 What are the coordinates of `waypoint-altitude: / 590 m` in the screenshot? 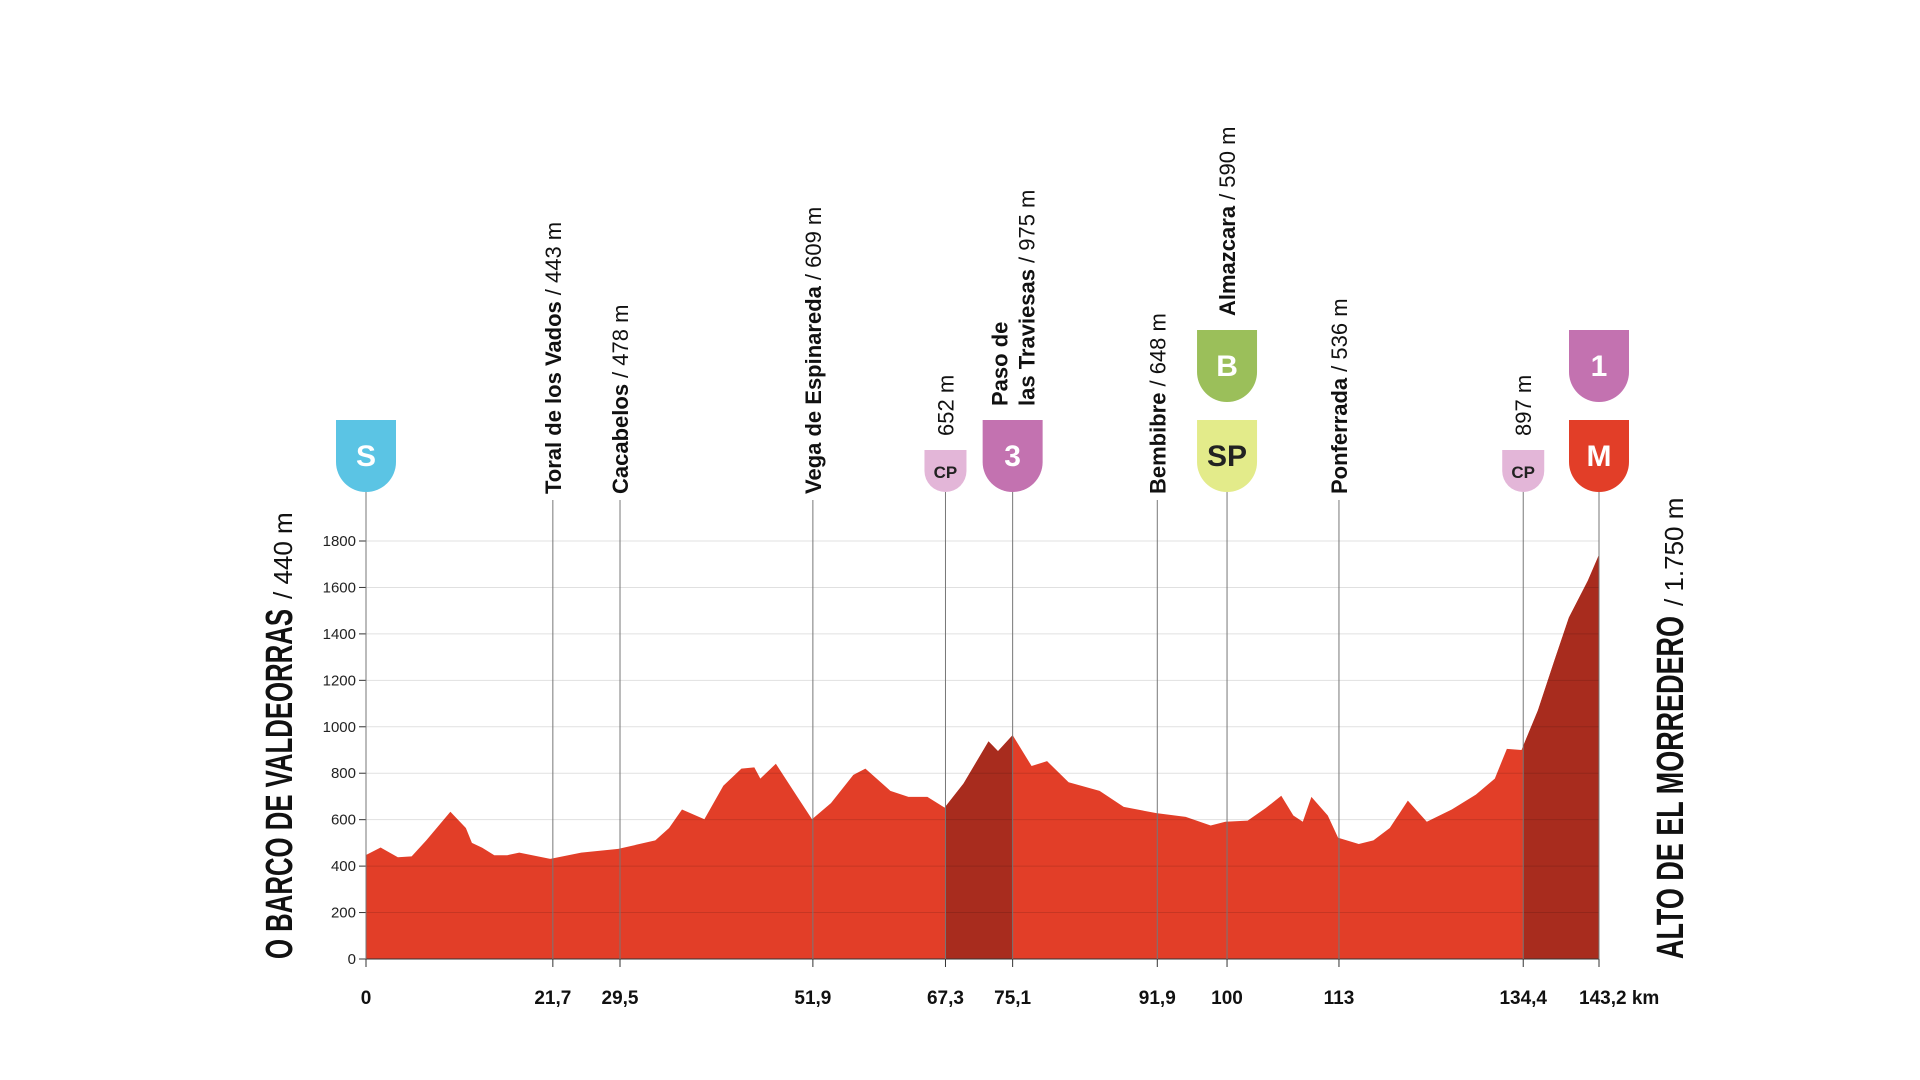 It's located at (1227, 163).